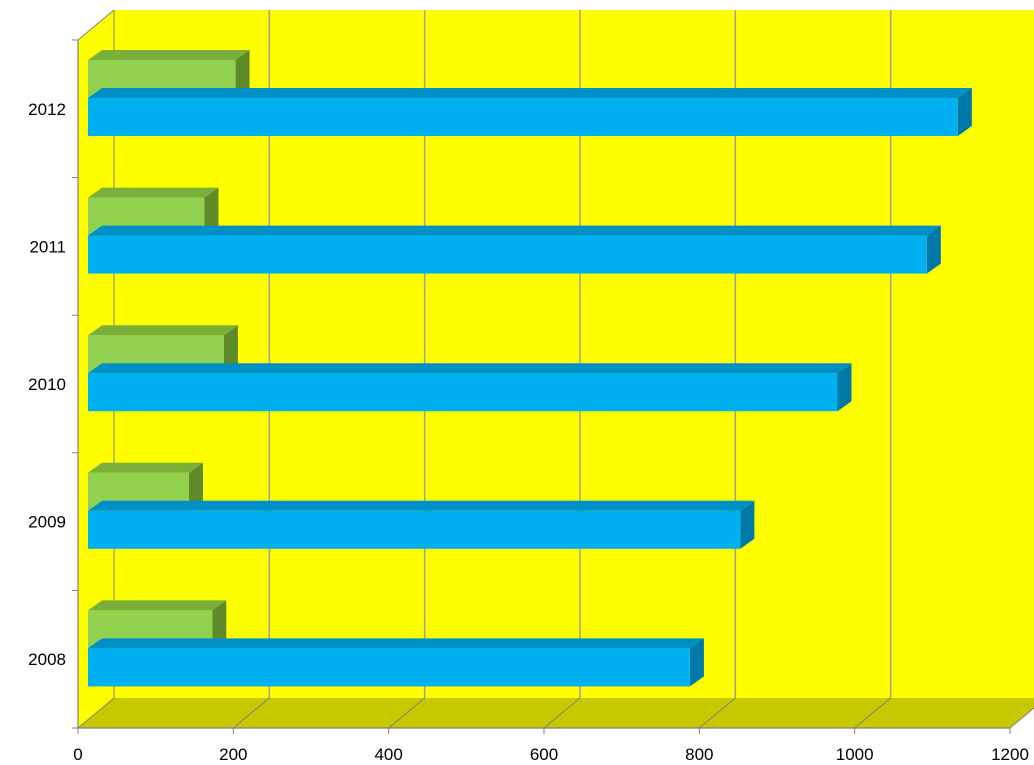  Describe the element at coordinates (153, 192) in the screenshot. I see `bar-series1-2011-top` at that location.